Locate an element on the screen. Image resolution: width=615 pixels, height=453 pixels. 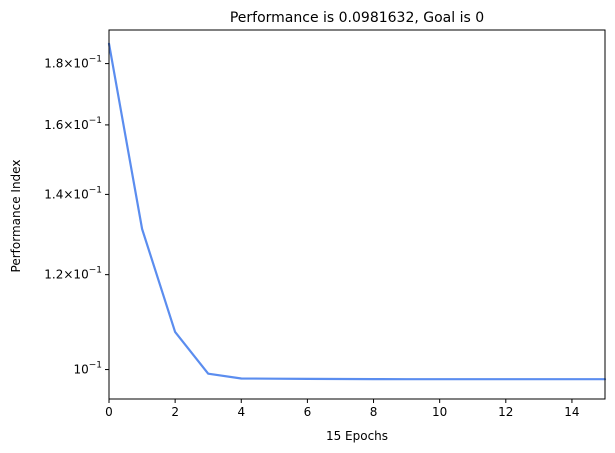
y-tick-label: 1.6×10⁻¹ is located at coordinates (73, 124).